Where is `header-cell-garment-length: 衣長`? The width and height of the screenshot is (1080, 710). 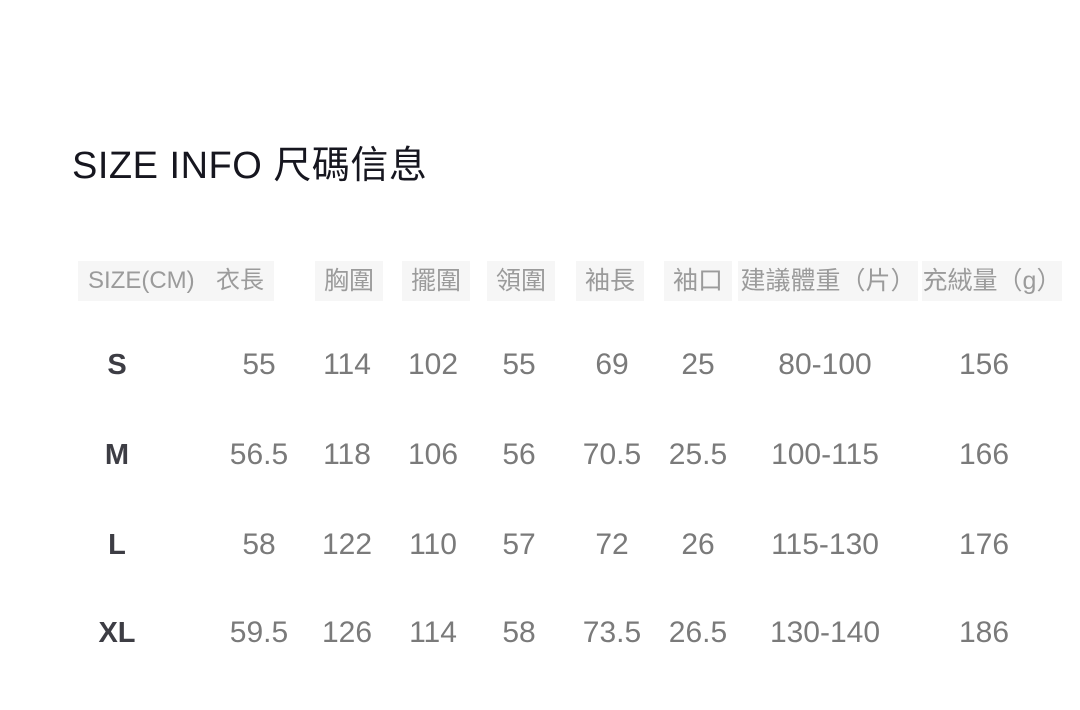 header-cell-garment-length: 衣長 is located at coordinates (240, 280).